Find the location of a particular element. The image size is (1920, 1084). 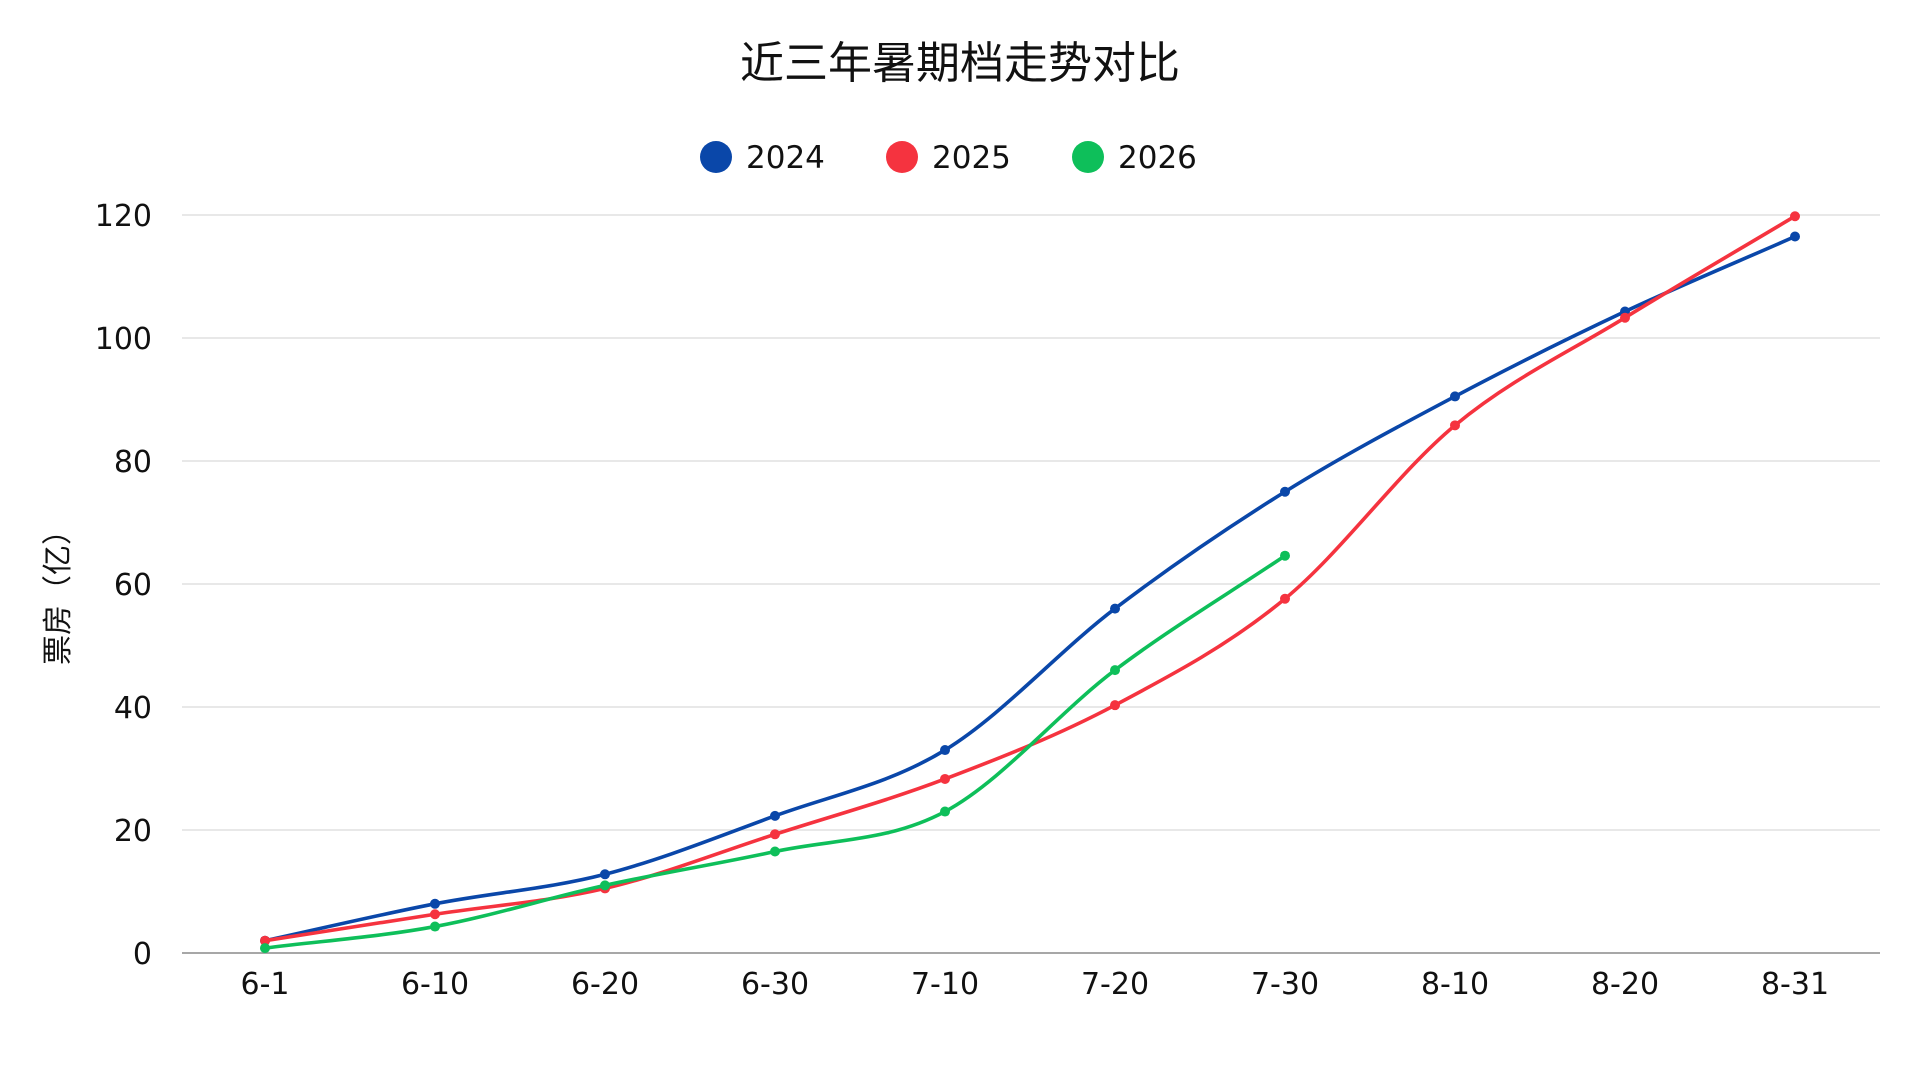

legend-label: 2026 is located at coordinates (1157, 158).